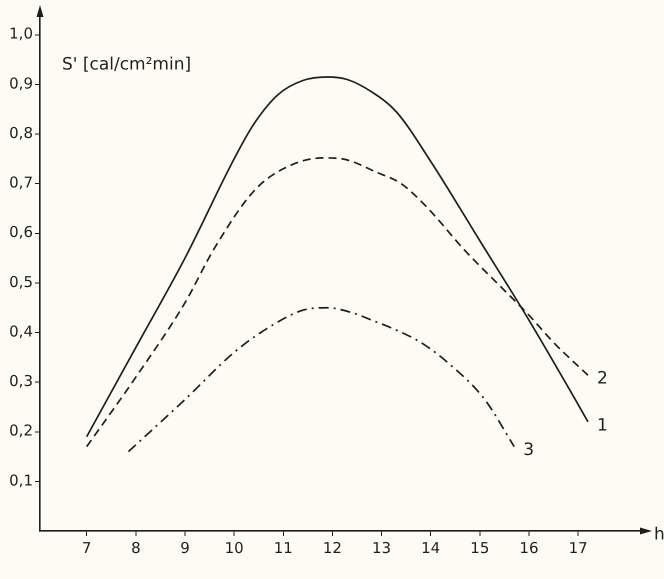  I want to click on y-tick-label: 0,3, so click(21, 381).